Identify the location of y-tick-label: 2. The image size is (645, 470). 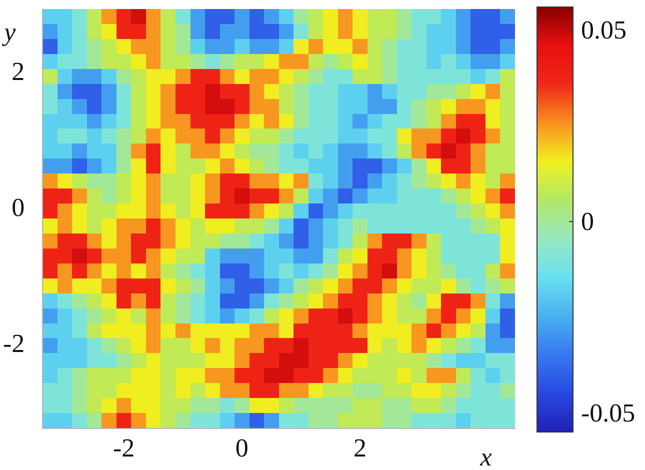
(18, 71).